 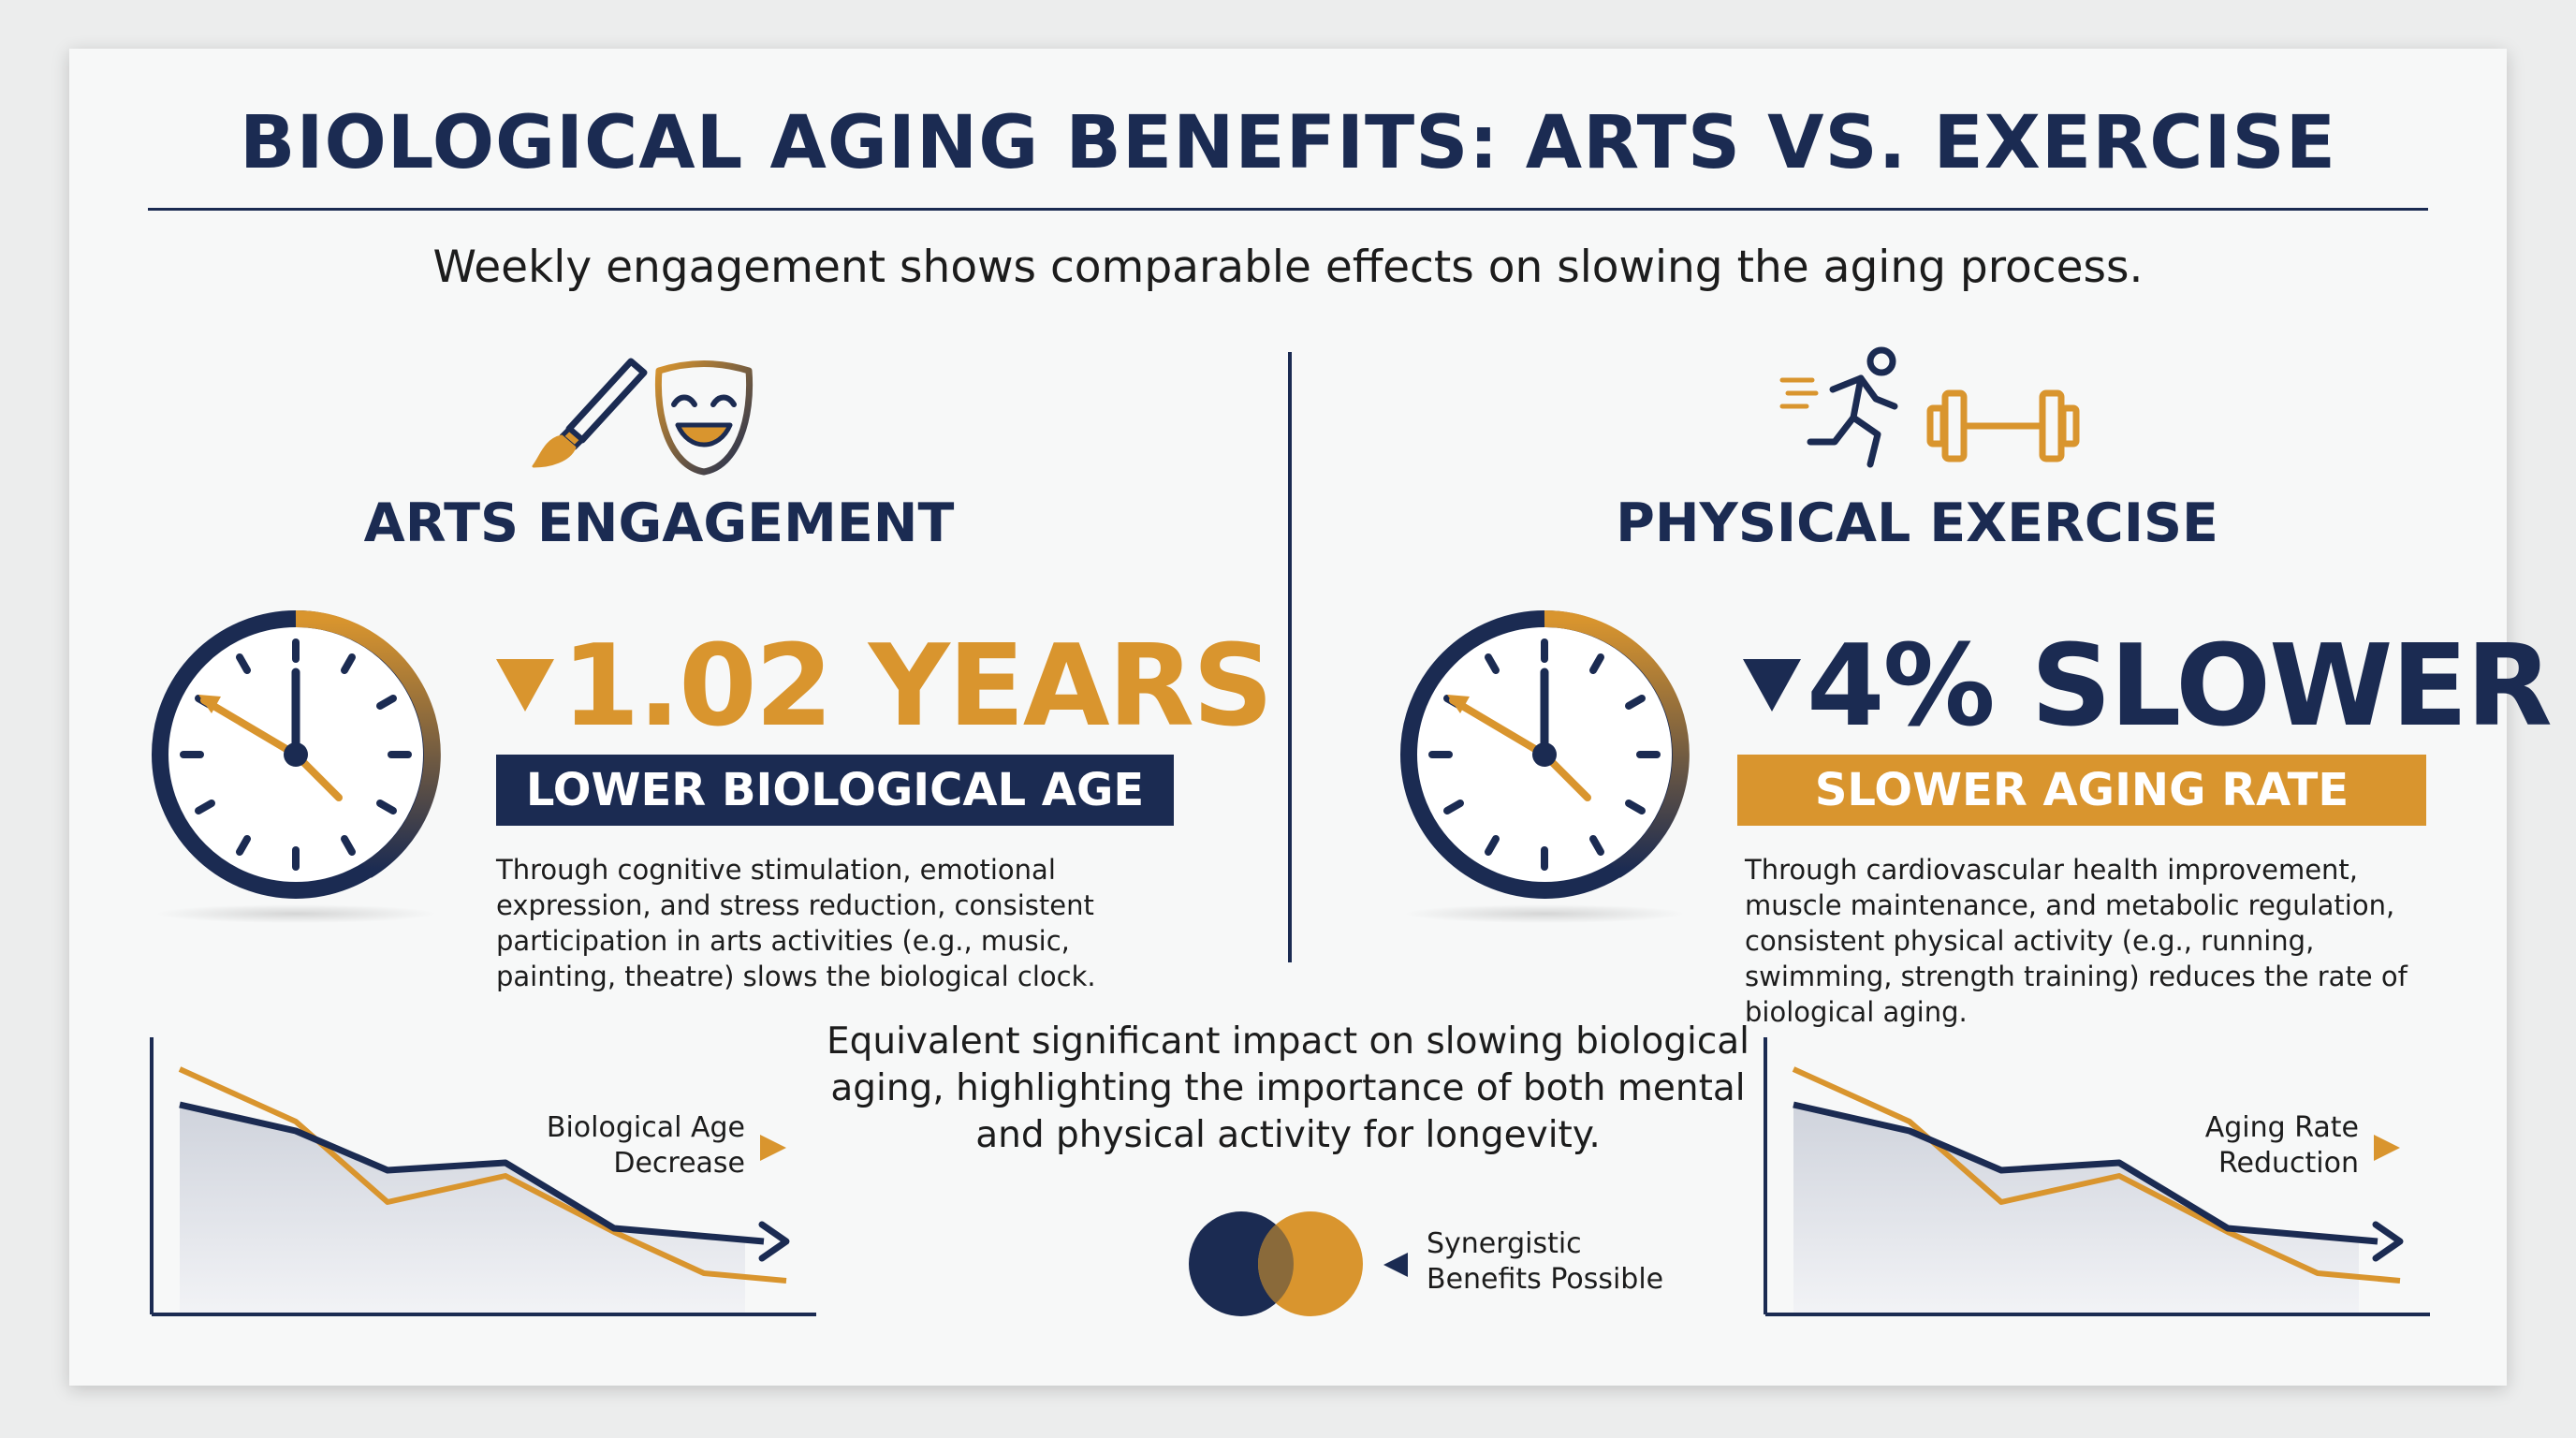 I want to click on exercise-chart-label-line2: Reduction, so click(x=2289, y=1163).